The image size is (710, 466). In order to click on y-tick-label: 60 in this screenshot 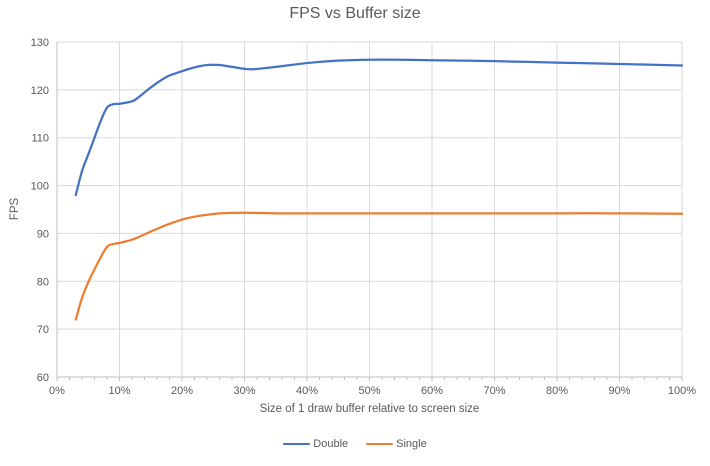, I will do `click(43, 378)`.